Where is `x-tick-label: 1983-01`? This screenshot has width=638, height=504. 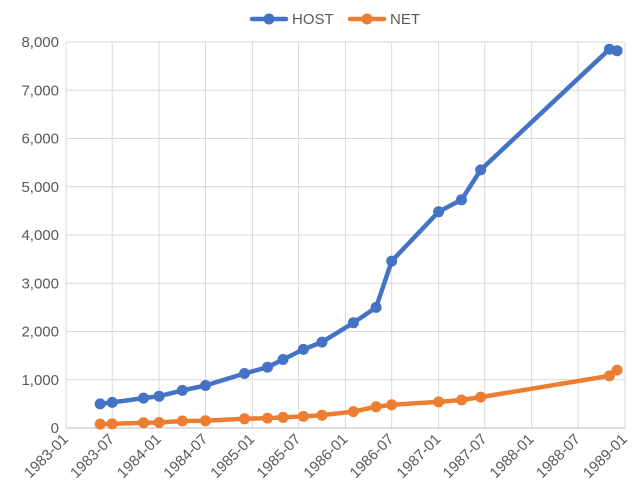
x-tick-label: 1983-01 is located at coordinates (46, 456).